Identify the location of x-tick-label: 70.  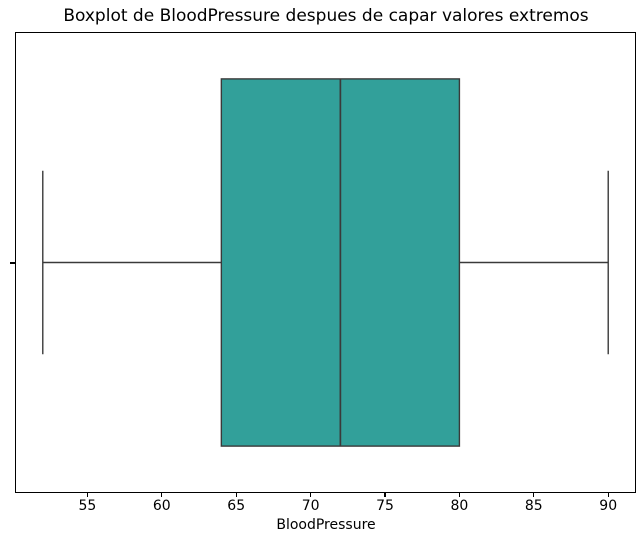
(310, 506).